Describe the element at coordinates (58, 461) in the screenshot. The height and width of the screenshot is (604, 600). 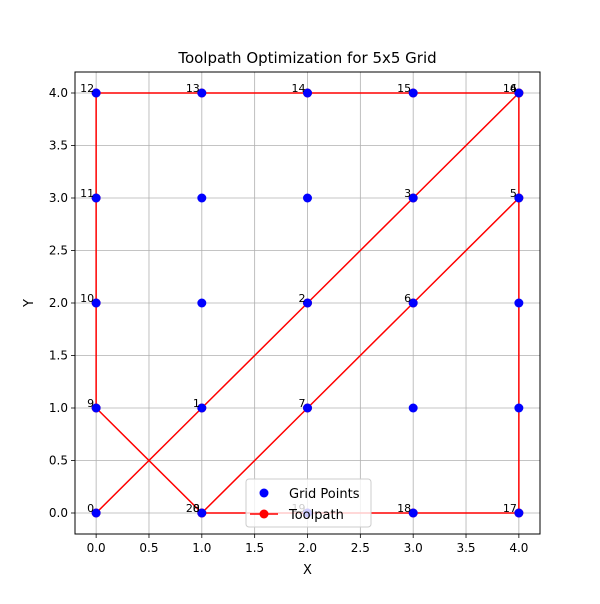
I see `y-tick-label: 0.5` at that location.